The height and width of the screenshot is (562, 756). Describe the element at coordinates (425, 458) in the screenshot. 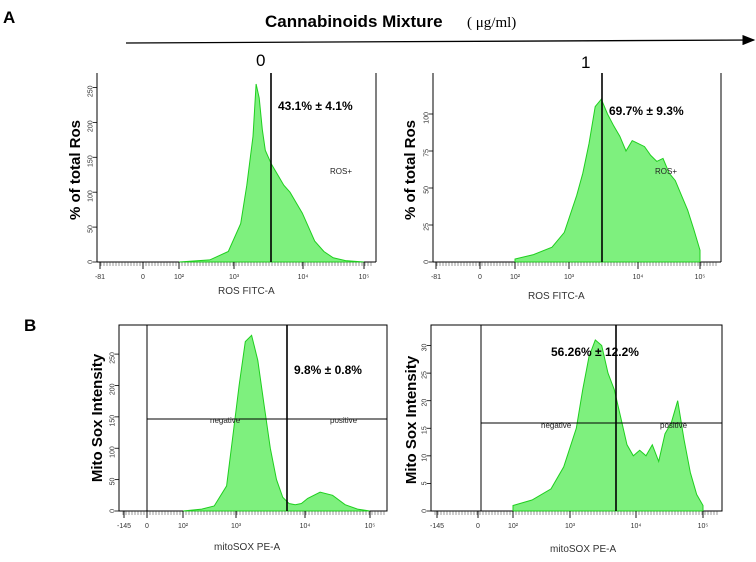

I see `y-tick-label: 10` at that location.